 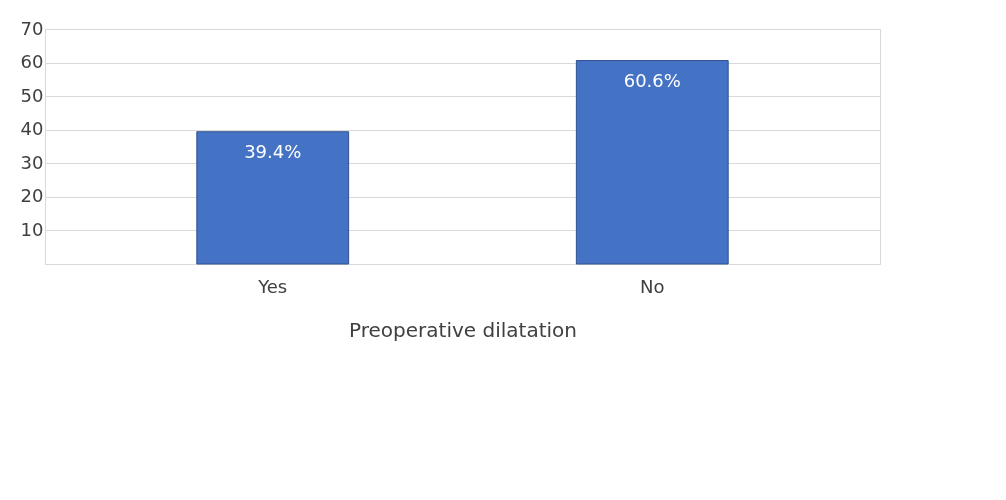 I want to click on y-tick-label: 10, so click(x=32, y=229).